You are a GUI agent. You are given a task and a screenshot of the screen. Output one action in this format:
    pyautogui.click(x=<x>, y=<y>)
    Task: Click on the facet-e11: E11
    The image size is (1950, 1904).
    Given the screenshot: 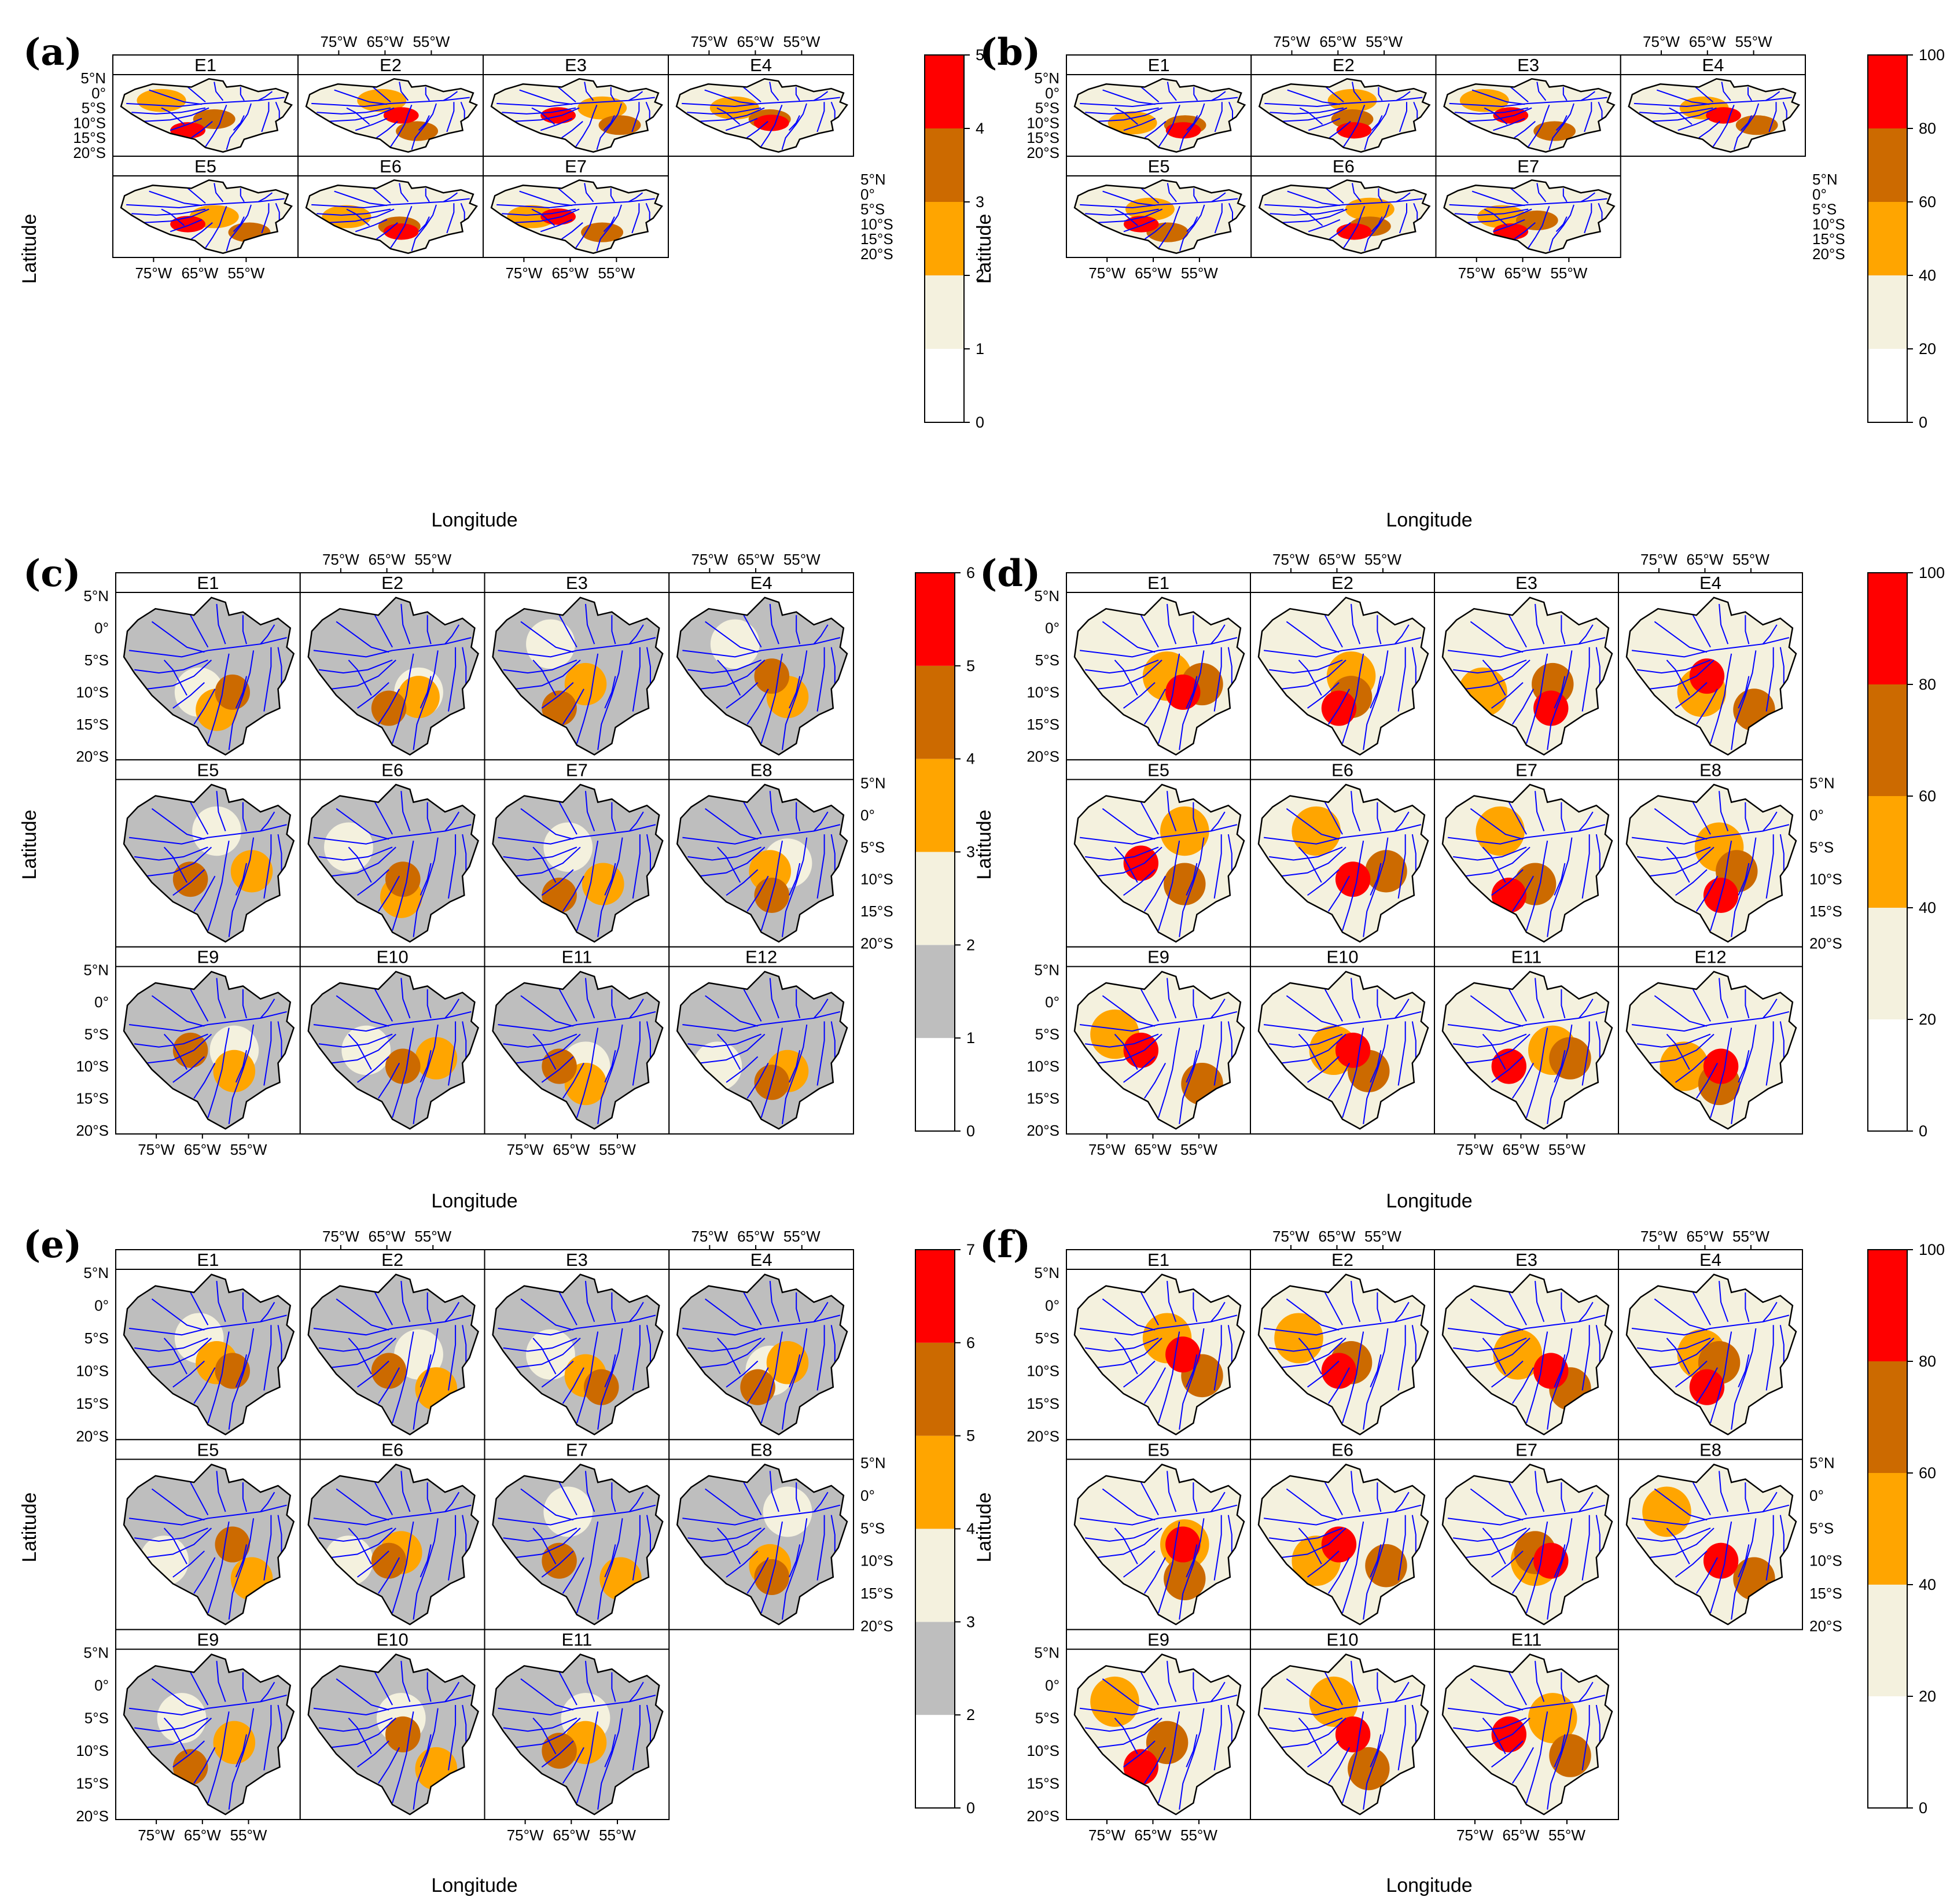 What is the action you would take?
    pyautogui.click(x=1527, y=1040)
    